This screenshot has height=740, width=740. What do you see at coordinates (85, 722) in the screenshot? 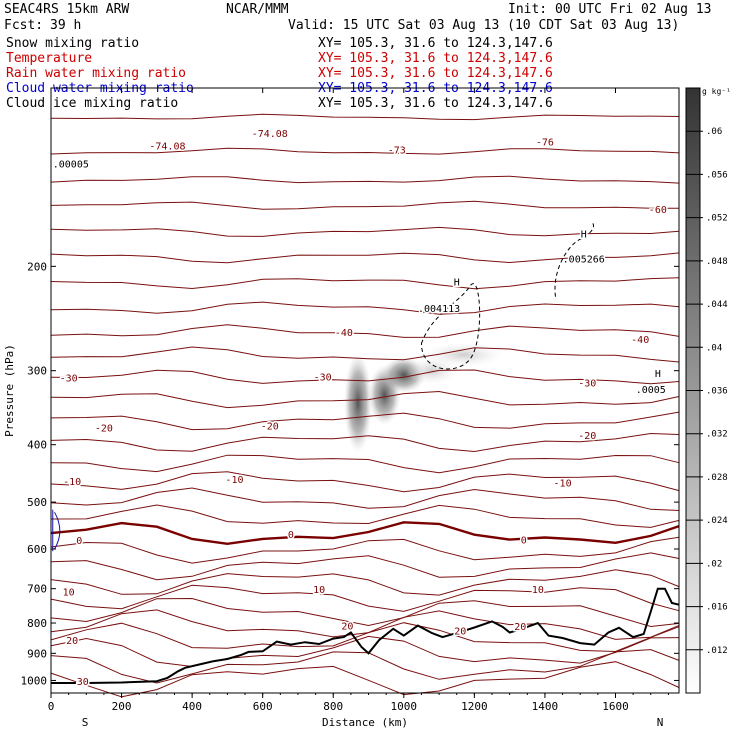
I see `south-label: S` at bounding box center [85, 722].